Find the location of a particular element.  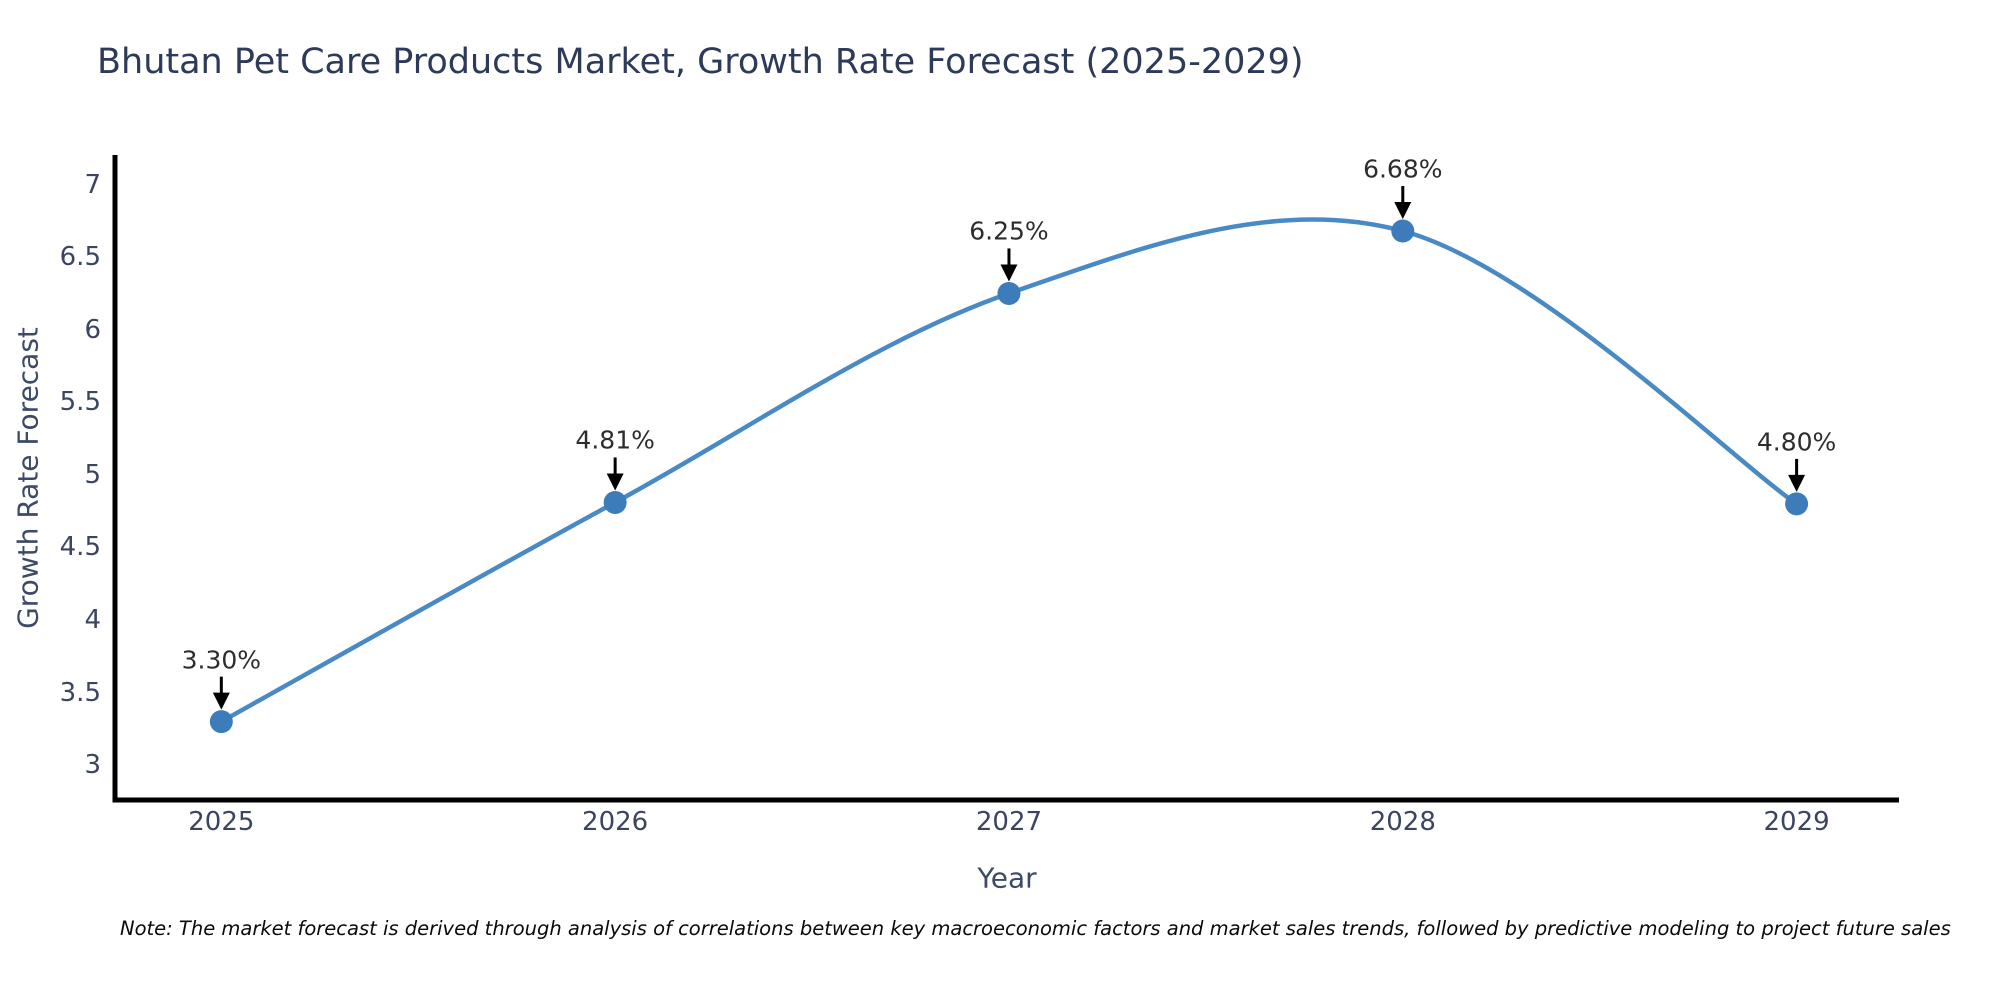

x-tick-label: 2028 is located at coordinates (1402, 822).